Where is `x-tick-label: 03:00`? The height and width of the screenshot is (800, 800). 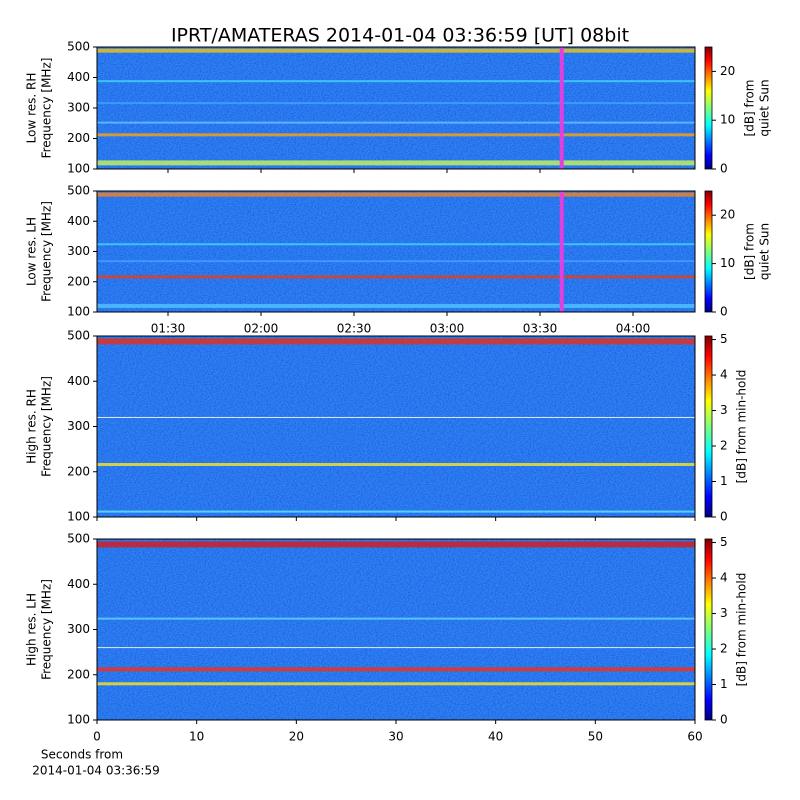
x-tick-label: 03:00 is located at coordinates (447, 329).